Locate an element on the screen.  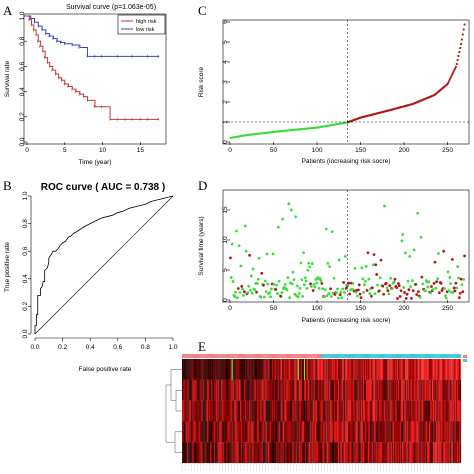
x-tick-label: 200 is located at coordinates (404, 150).